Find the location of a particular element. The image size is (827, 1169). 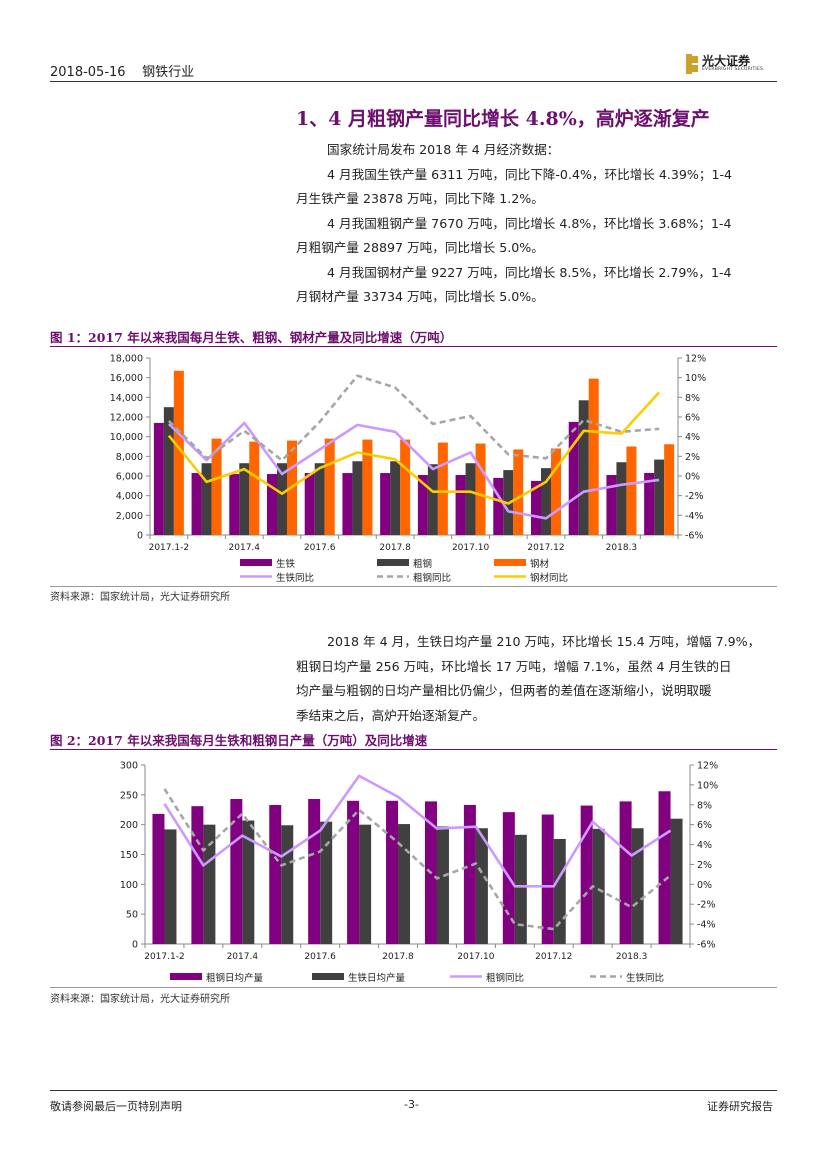

left-axis-tick-label: 0 is located at coordinates (135, 945).